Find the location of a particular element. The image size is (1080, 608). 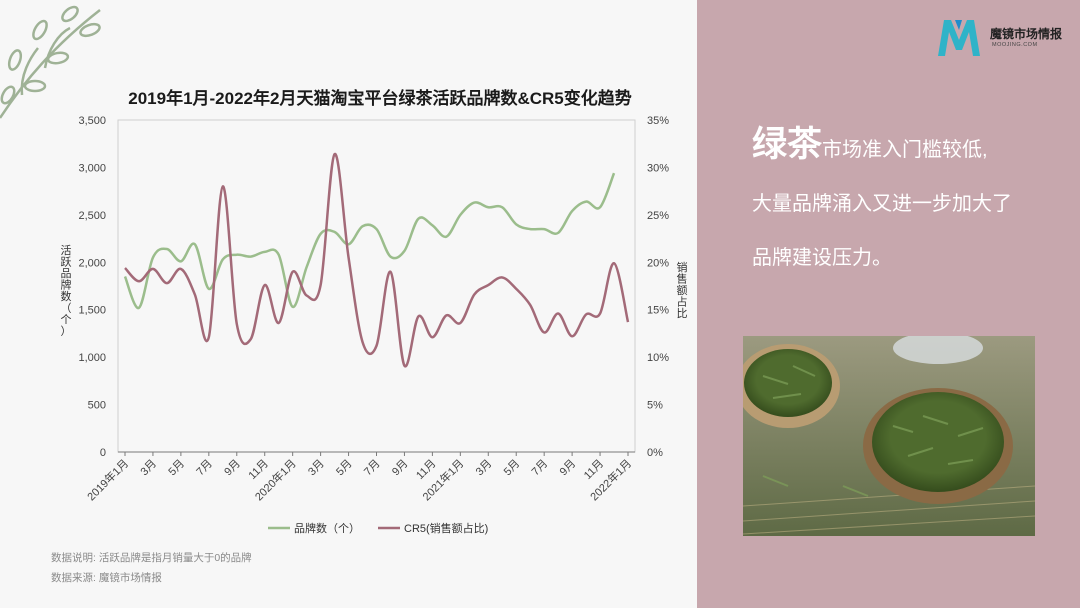

axis-title-char: 跃 is located at coordinates (66, 261).